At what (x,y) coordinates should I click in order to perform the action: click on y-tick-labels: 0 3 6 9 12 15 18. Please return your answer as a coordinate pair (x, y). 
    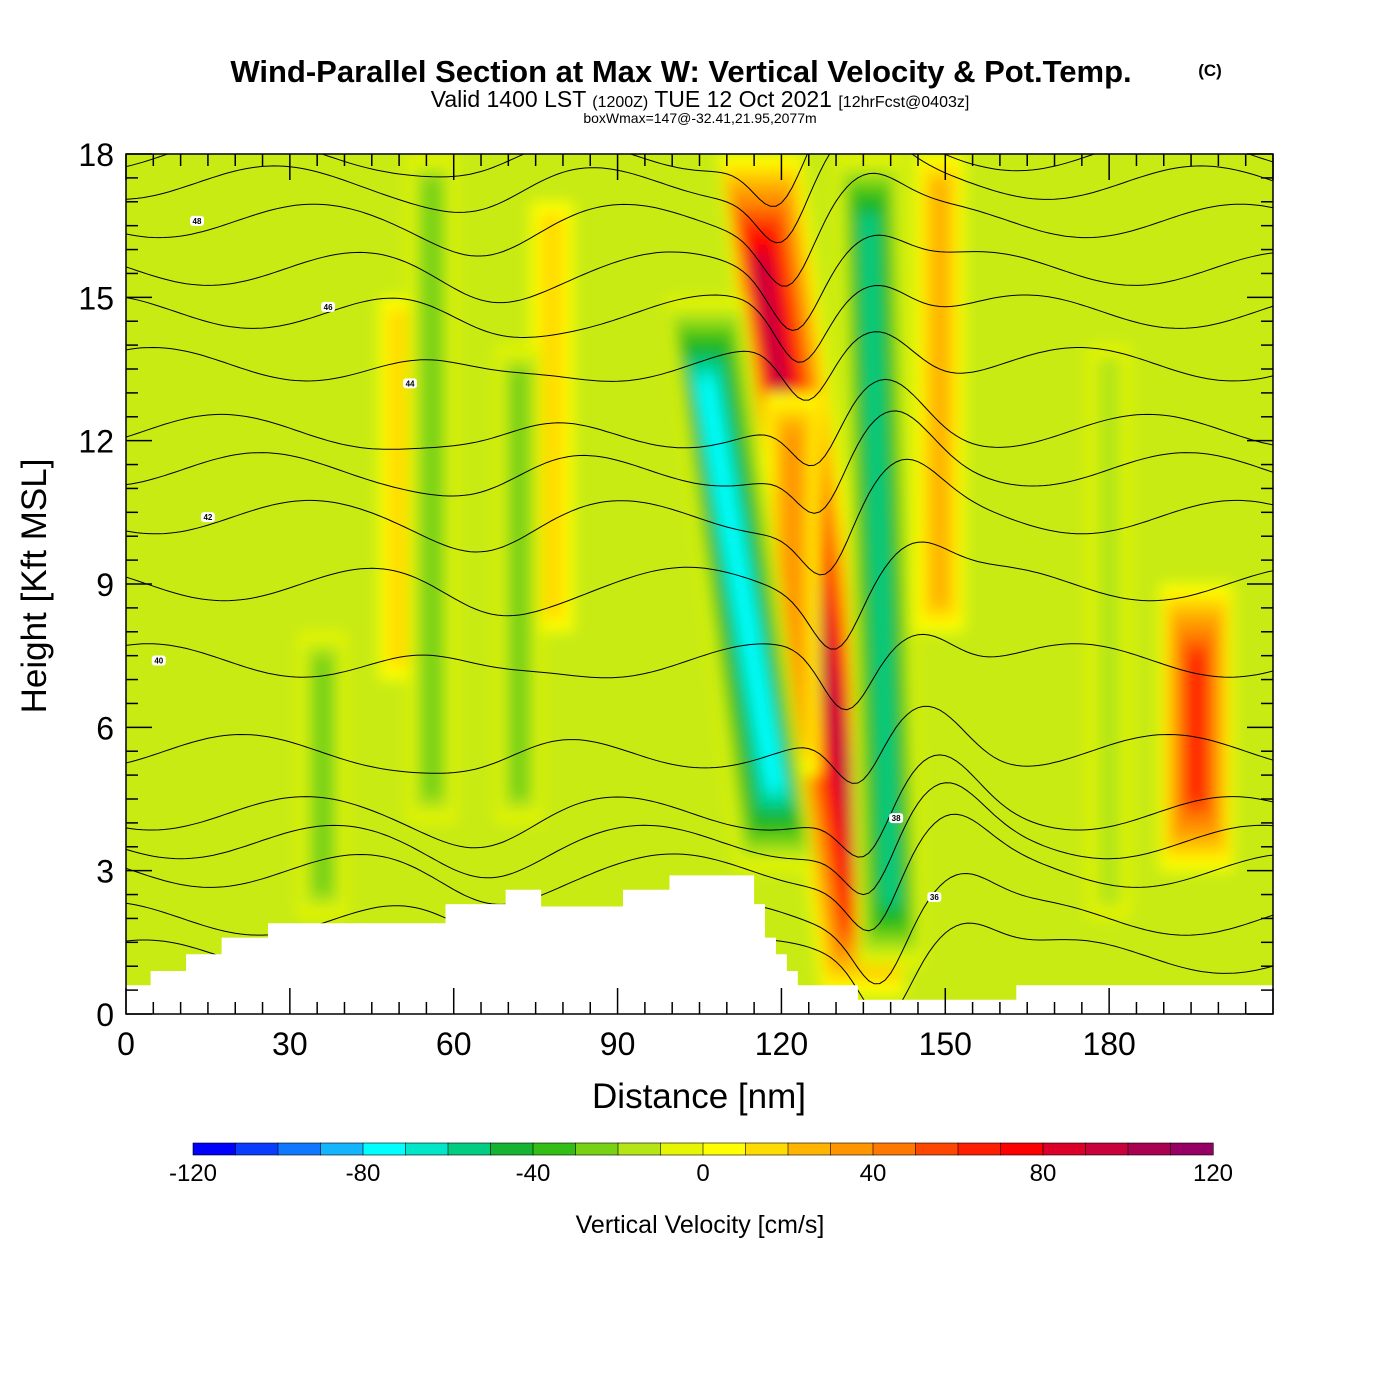
    Looking at the image, I should click on (96, 585).